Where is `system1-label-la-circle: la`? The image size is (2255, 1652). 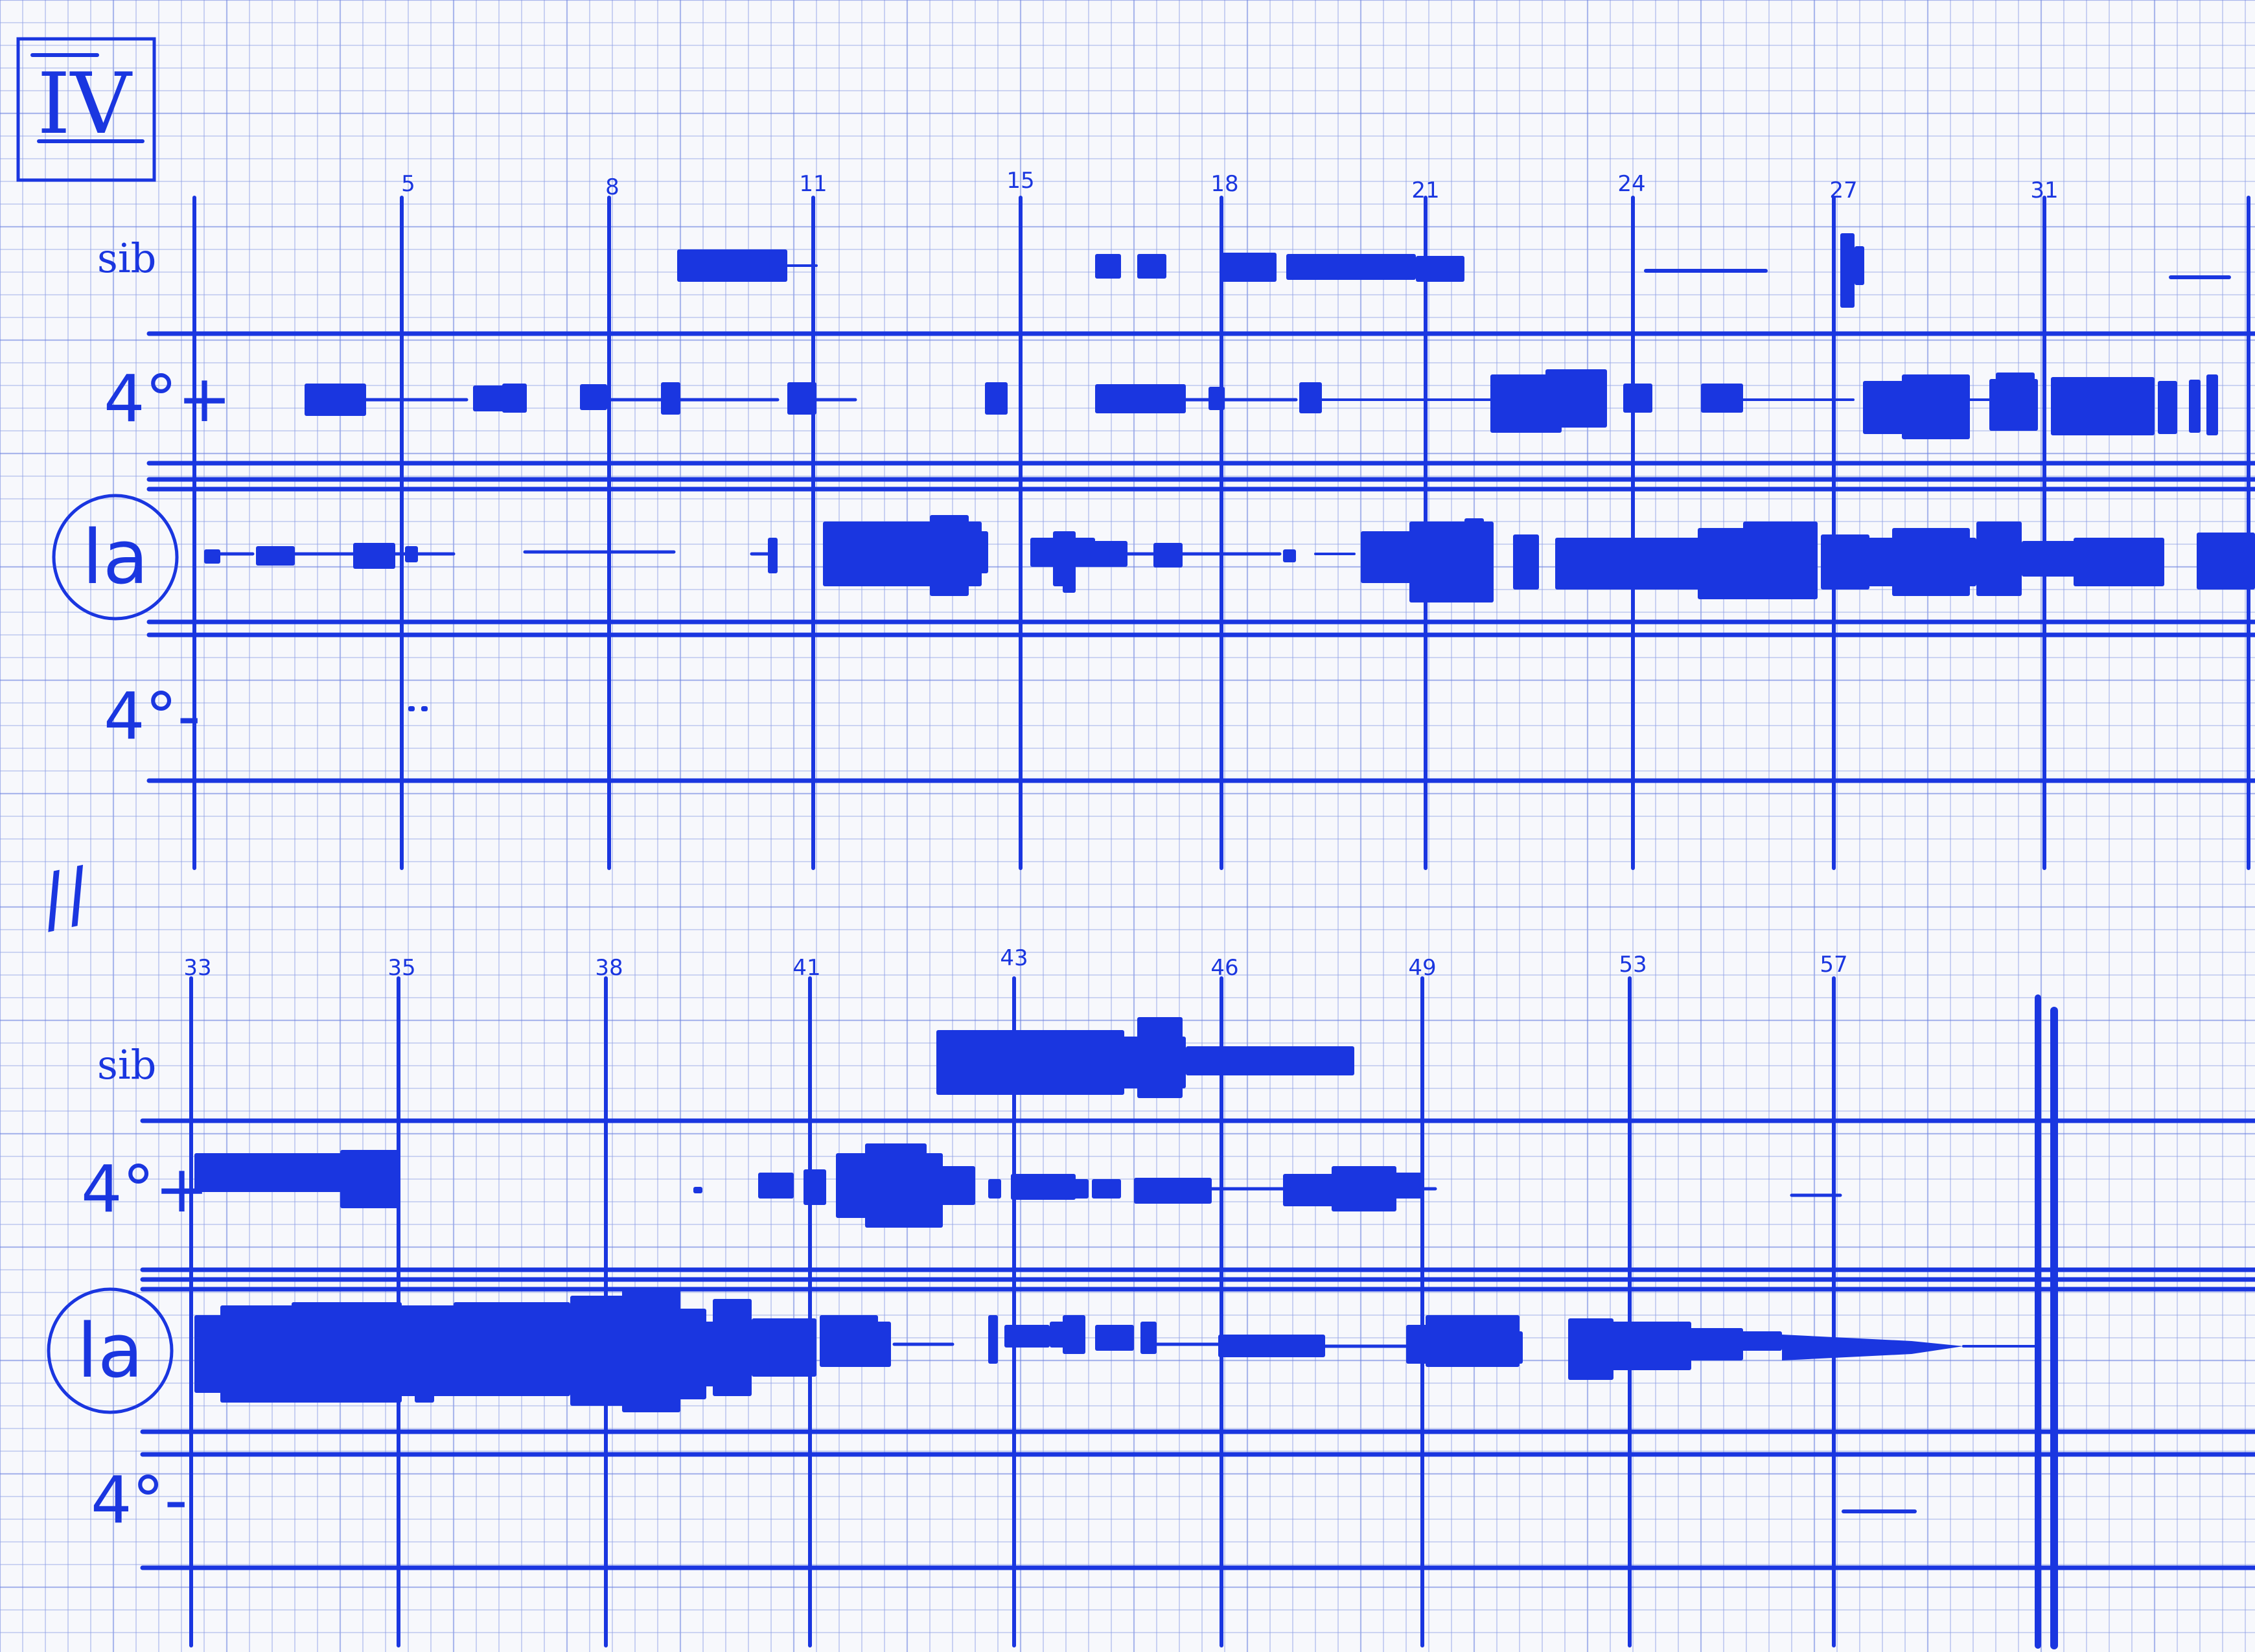
system1-label-la-circle: la is located at coordinates (115, 557).